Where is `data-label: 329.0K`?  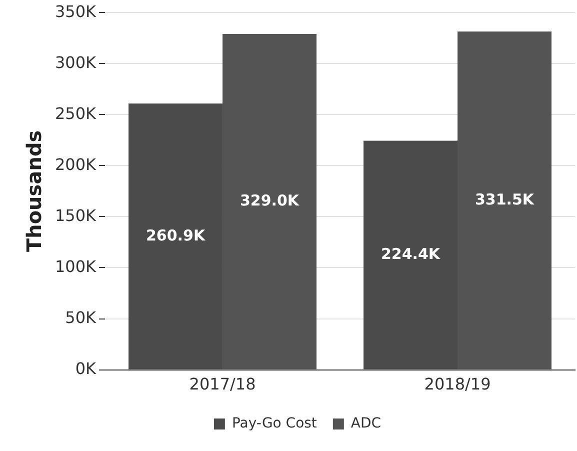
data-label: 329.0K is located at coordinates (270, 201).